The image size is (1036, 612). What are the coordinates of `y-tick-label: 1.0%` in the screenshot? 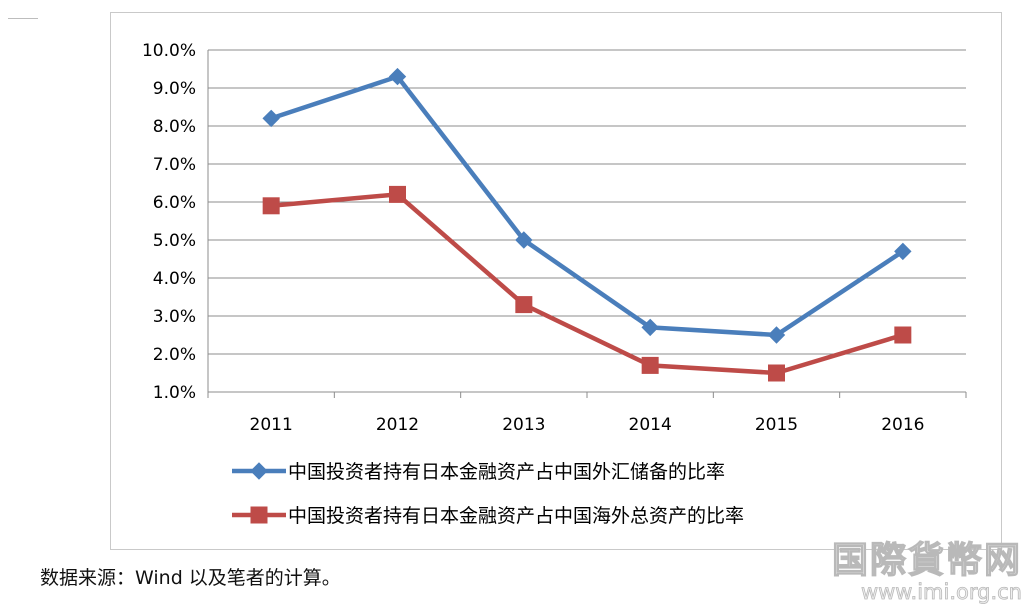 It's located at (174, 393).